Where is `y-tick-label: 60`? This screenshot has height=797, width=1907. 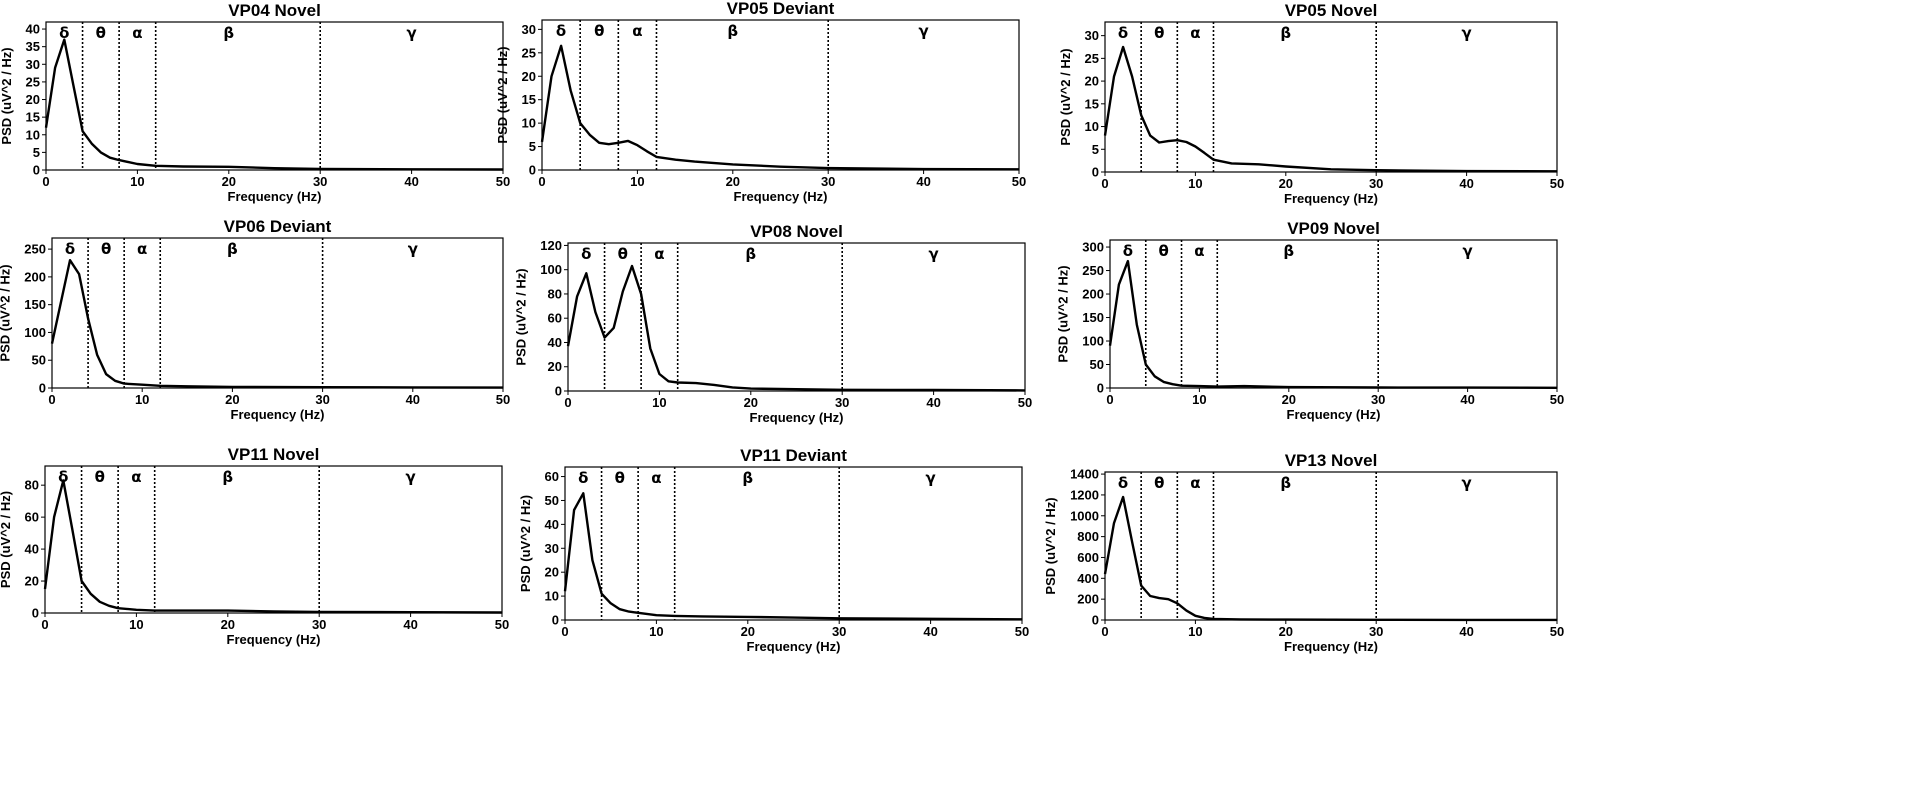
y-tick-label: 60 is located at coordinates (555, 318).